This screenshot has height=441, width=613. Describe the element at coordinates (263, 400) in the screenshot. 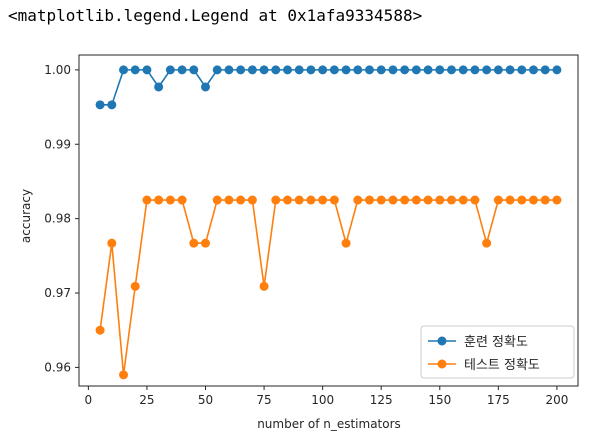

I see `x-tick-label: 75` at that location.